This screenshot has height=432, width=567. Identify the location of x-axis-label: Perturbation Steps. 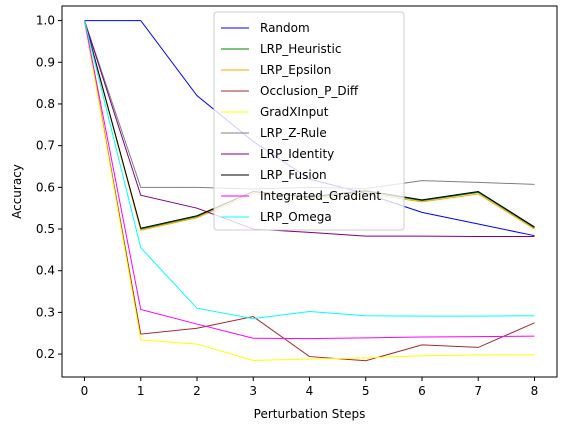
(310, 414).